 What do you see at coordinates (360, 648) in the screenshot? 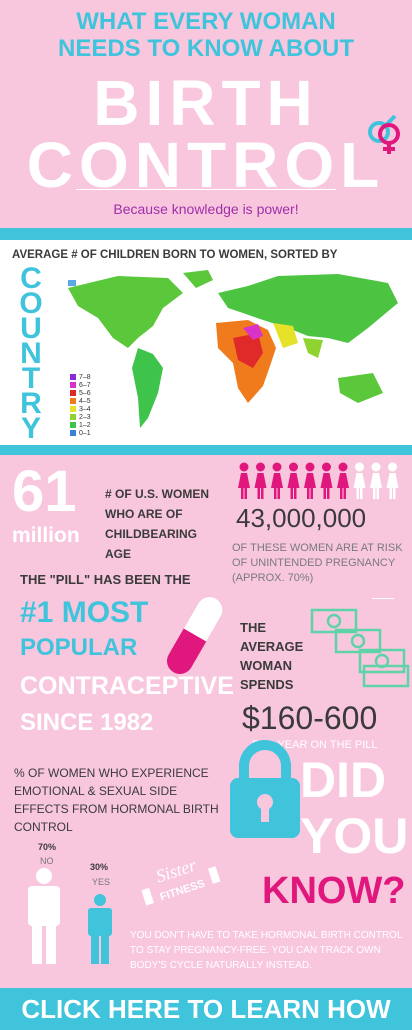
I see `money-icon` at bounding box center [360, 648].